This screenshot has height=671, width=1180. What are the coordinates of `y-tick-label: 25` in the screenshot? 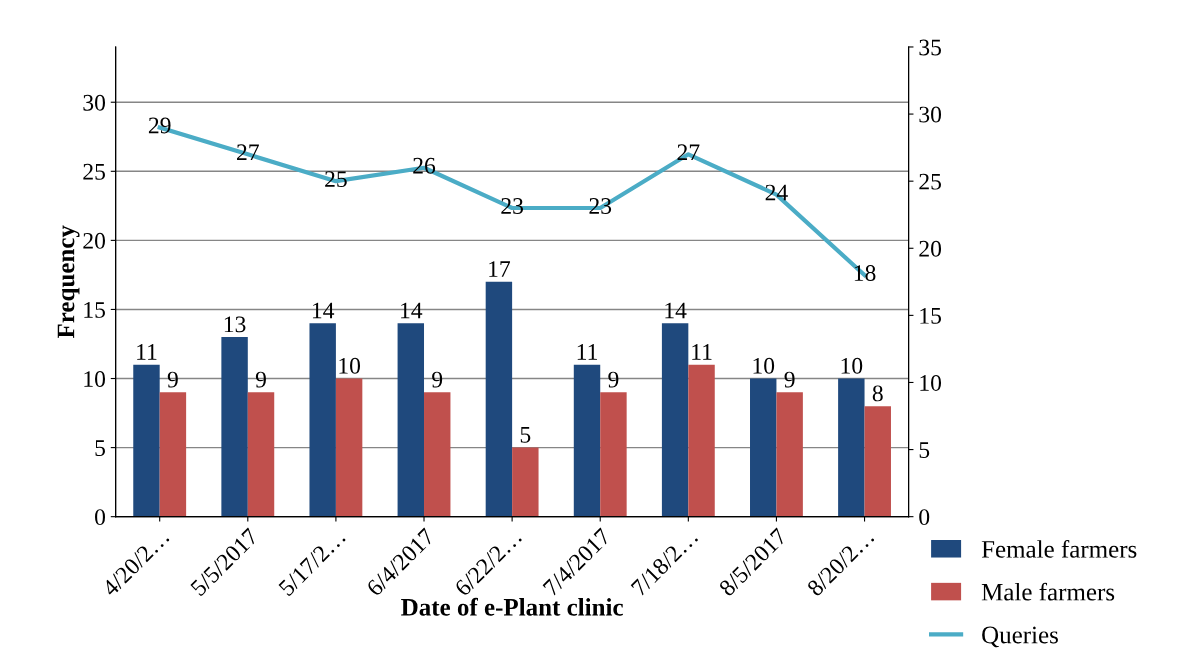 It's located at (94, 171).